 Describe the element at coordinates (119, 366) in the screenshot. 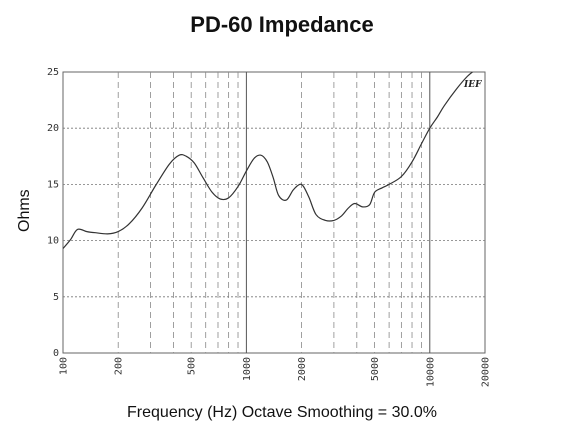

I see `x-tick-label: 200` at that location.